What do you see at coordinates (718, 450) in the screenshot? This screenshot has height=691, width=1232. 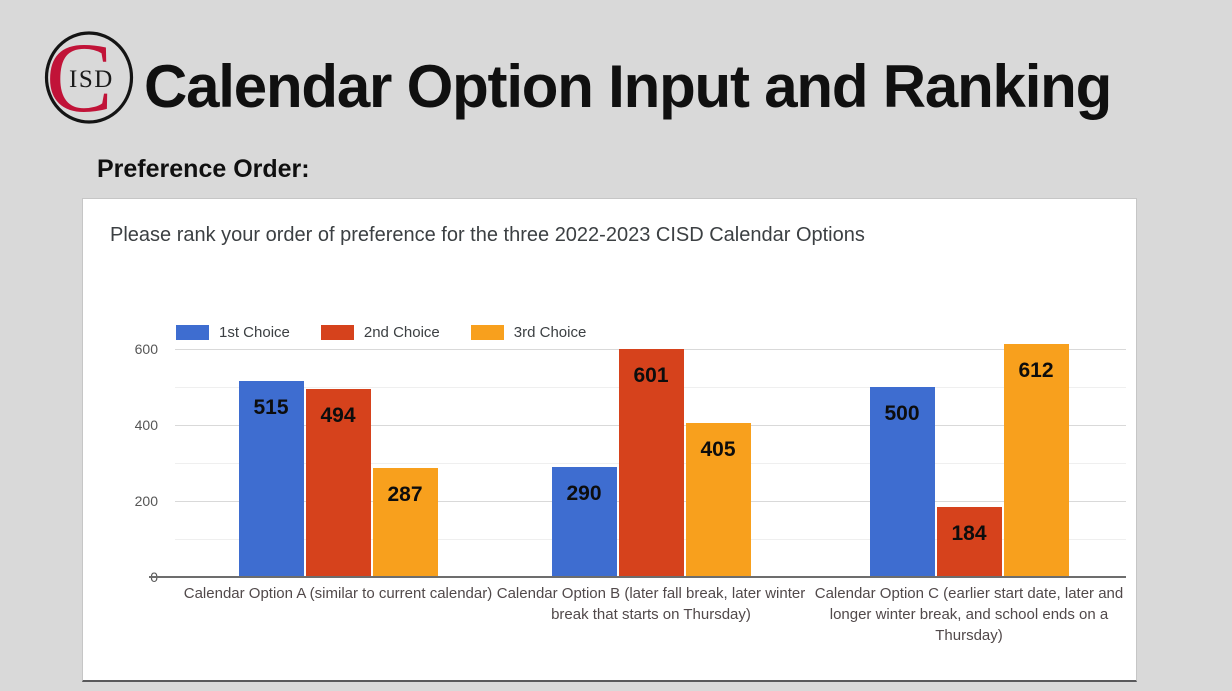 I see `bar-value-label: 405` at bounding box center [718, 450].